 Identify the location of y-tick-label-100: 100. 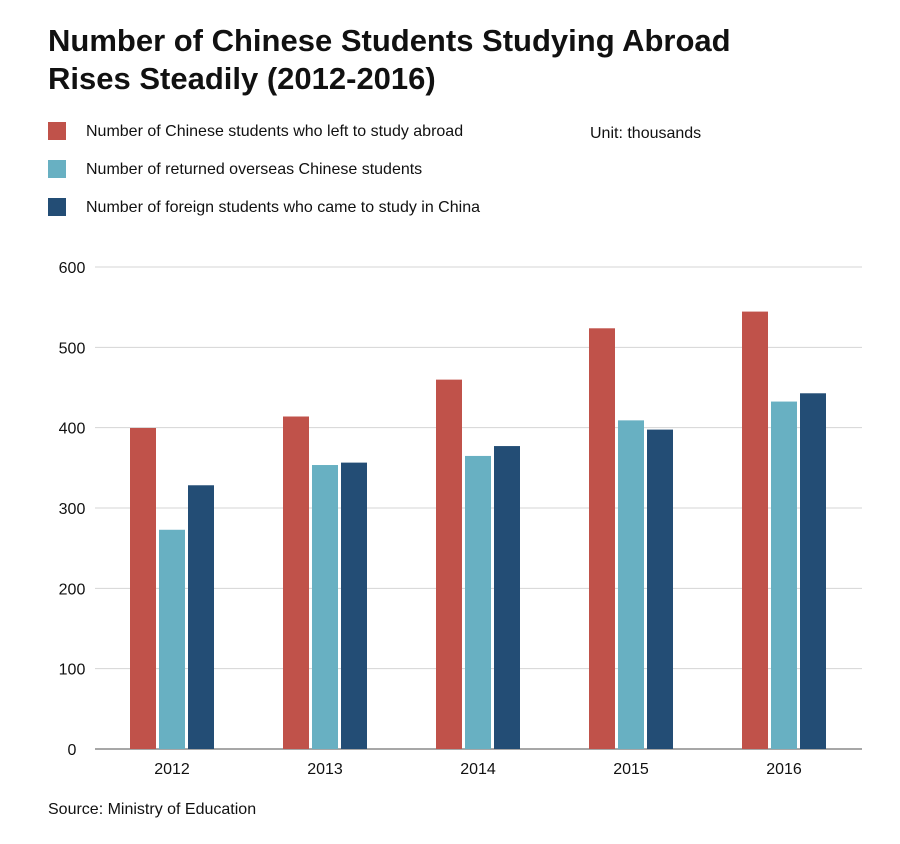
(72, 670).